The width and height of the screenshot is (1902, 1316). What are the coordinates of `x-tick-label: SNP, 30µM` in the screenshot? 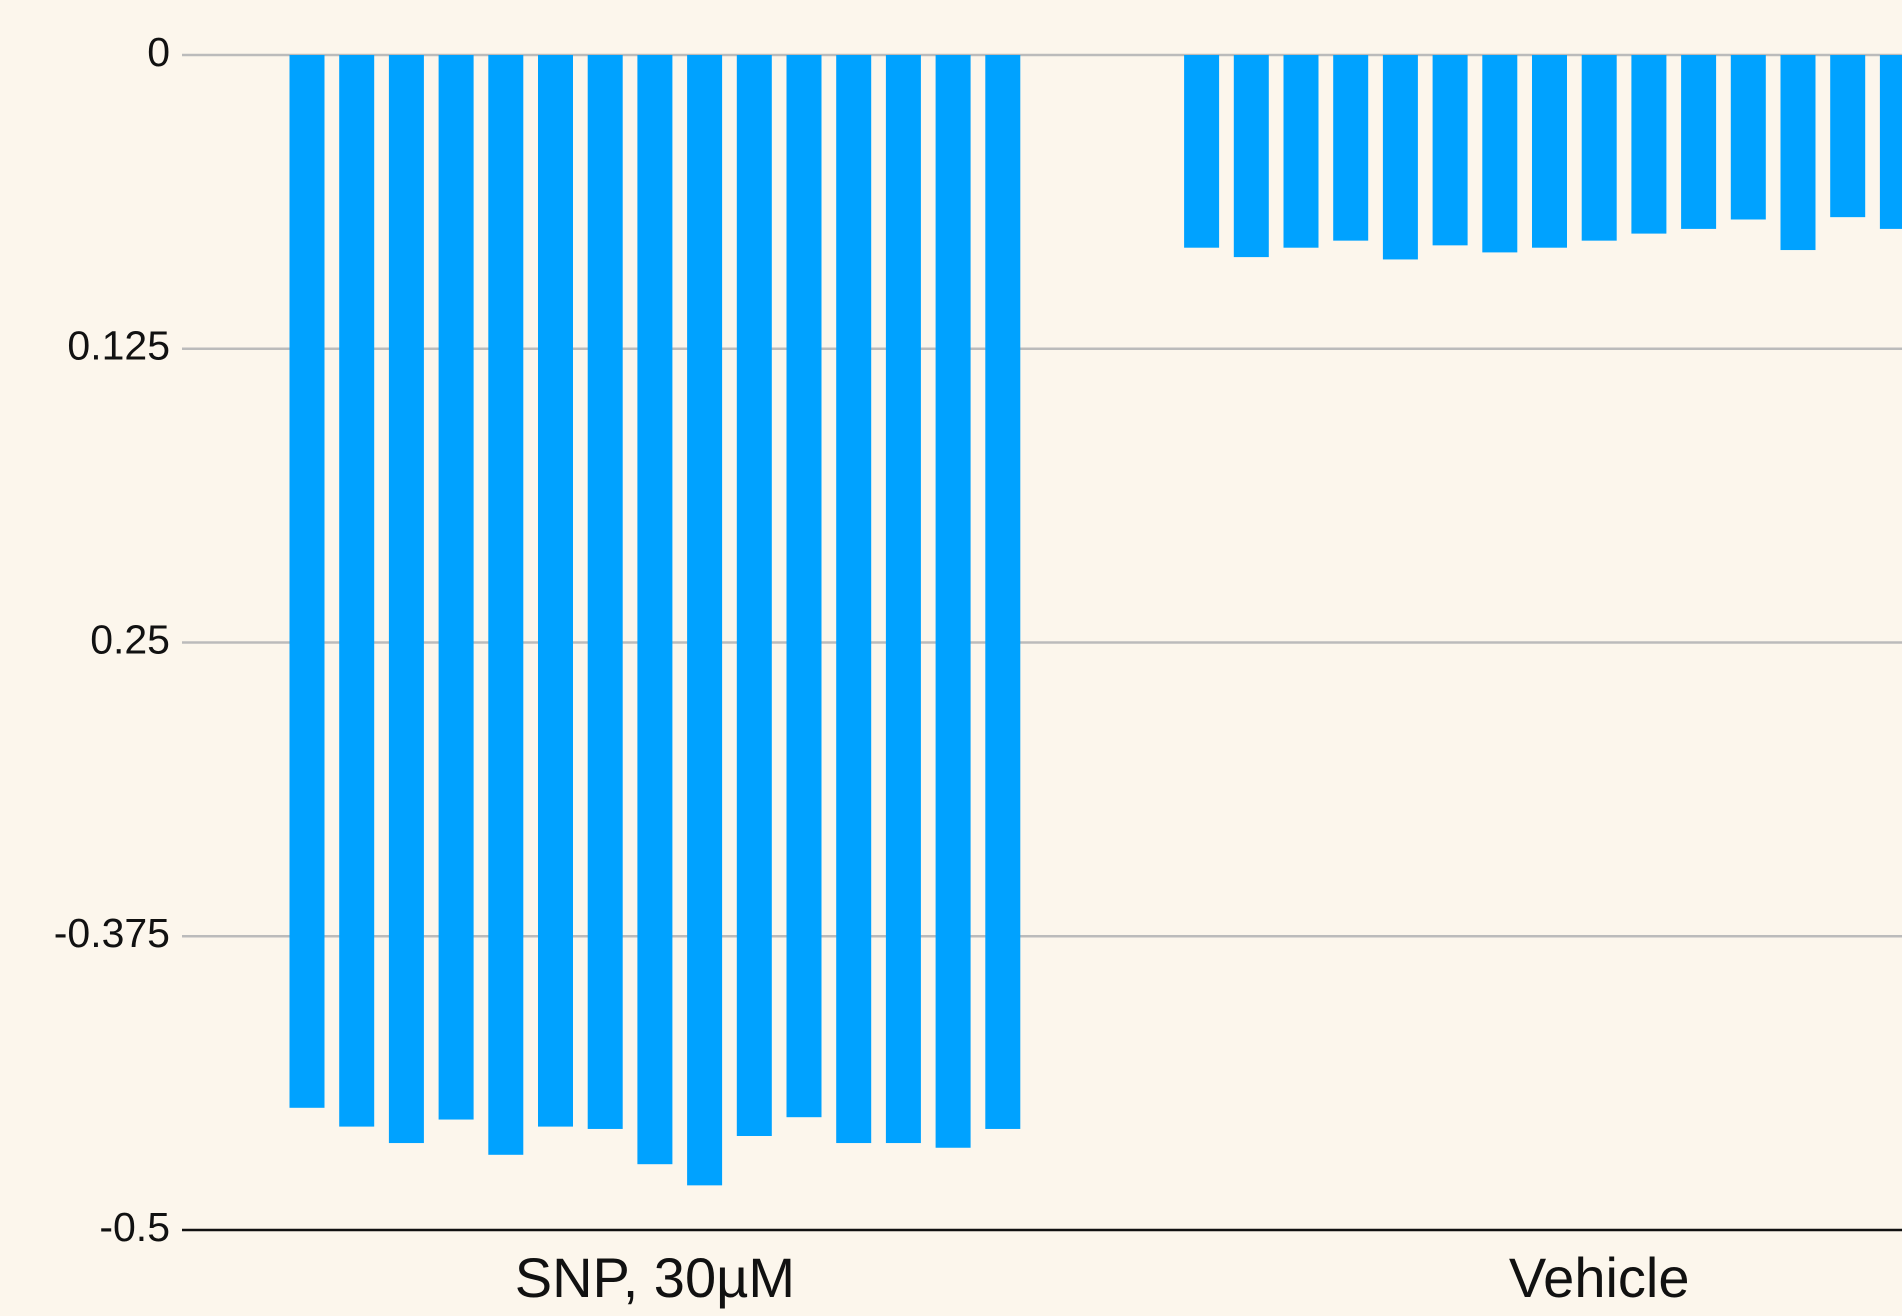 It's located at (655, 1277).